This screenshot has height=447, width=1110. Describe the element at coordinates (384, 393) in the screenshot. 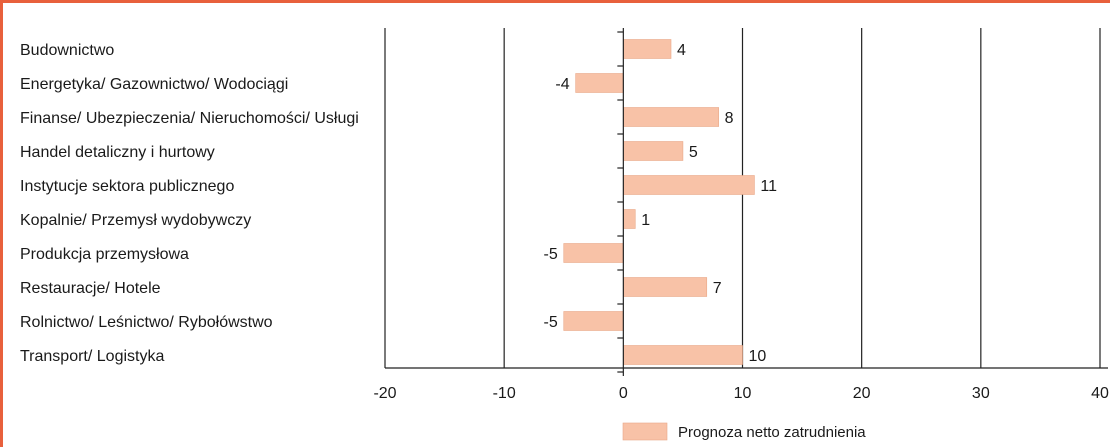

I see `x-tick-label: -20` at that location.